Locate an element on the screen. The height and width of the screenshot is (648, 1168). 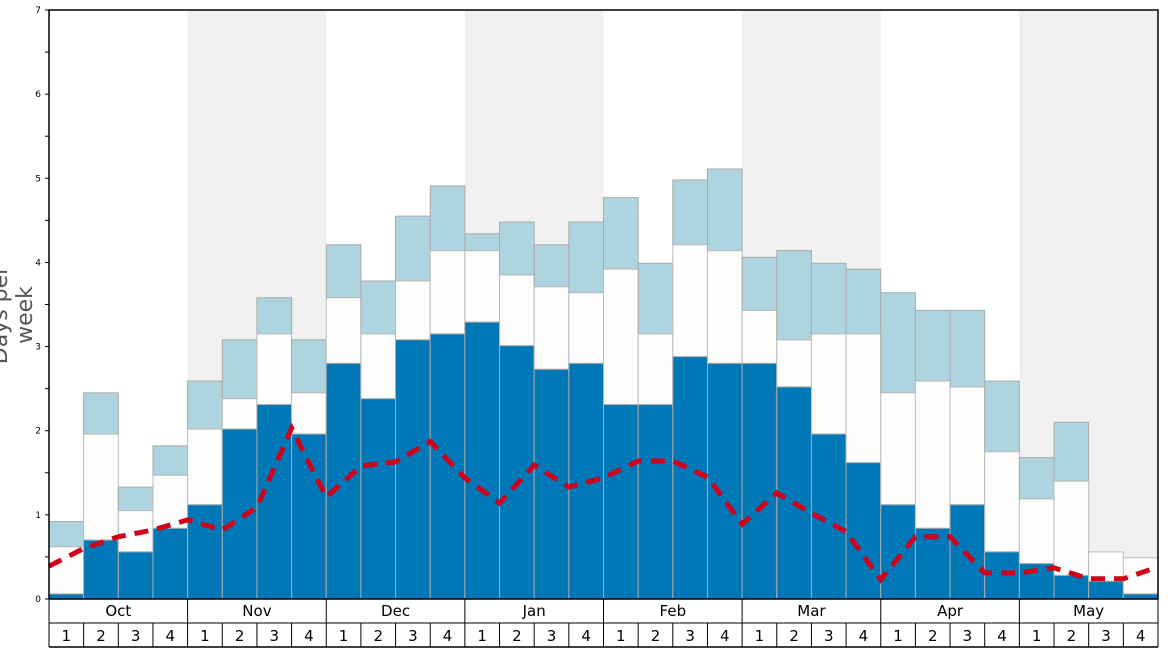
y-axis-label: Days per week is located at coordinates (19, 315).